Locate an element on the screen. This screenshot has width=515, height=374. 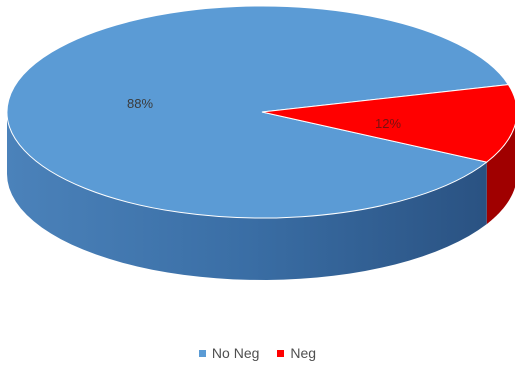
legend-label-neg: Neg is located at coordinates (303, 353).